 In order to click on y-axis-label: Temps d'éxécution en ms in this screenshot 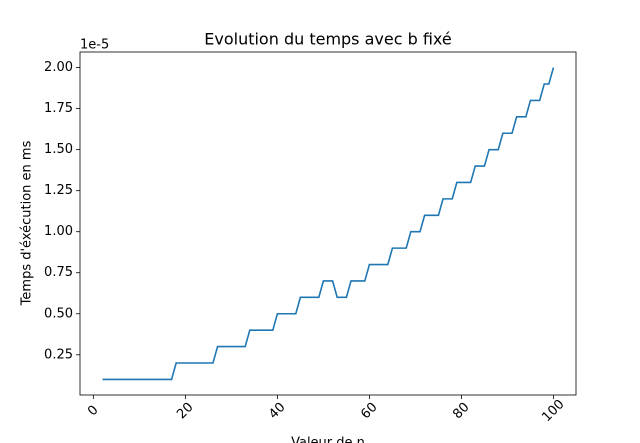, I will do `click(27, 223)`.